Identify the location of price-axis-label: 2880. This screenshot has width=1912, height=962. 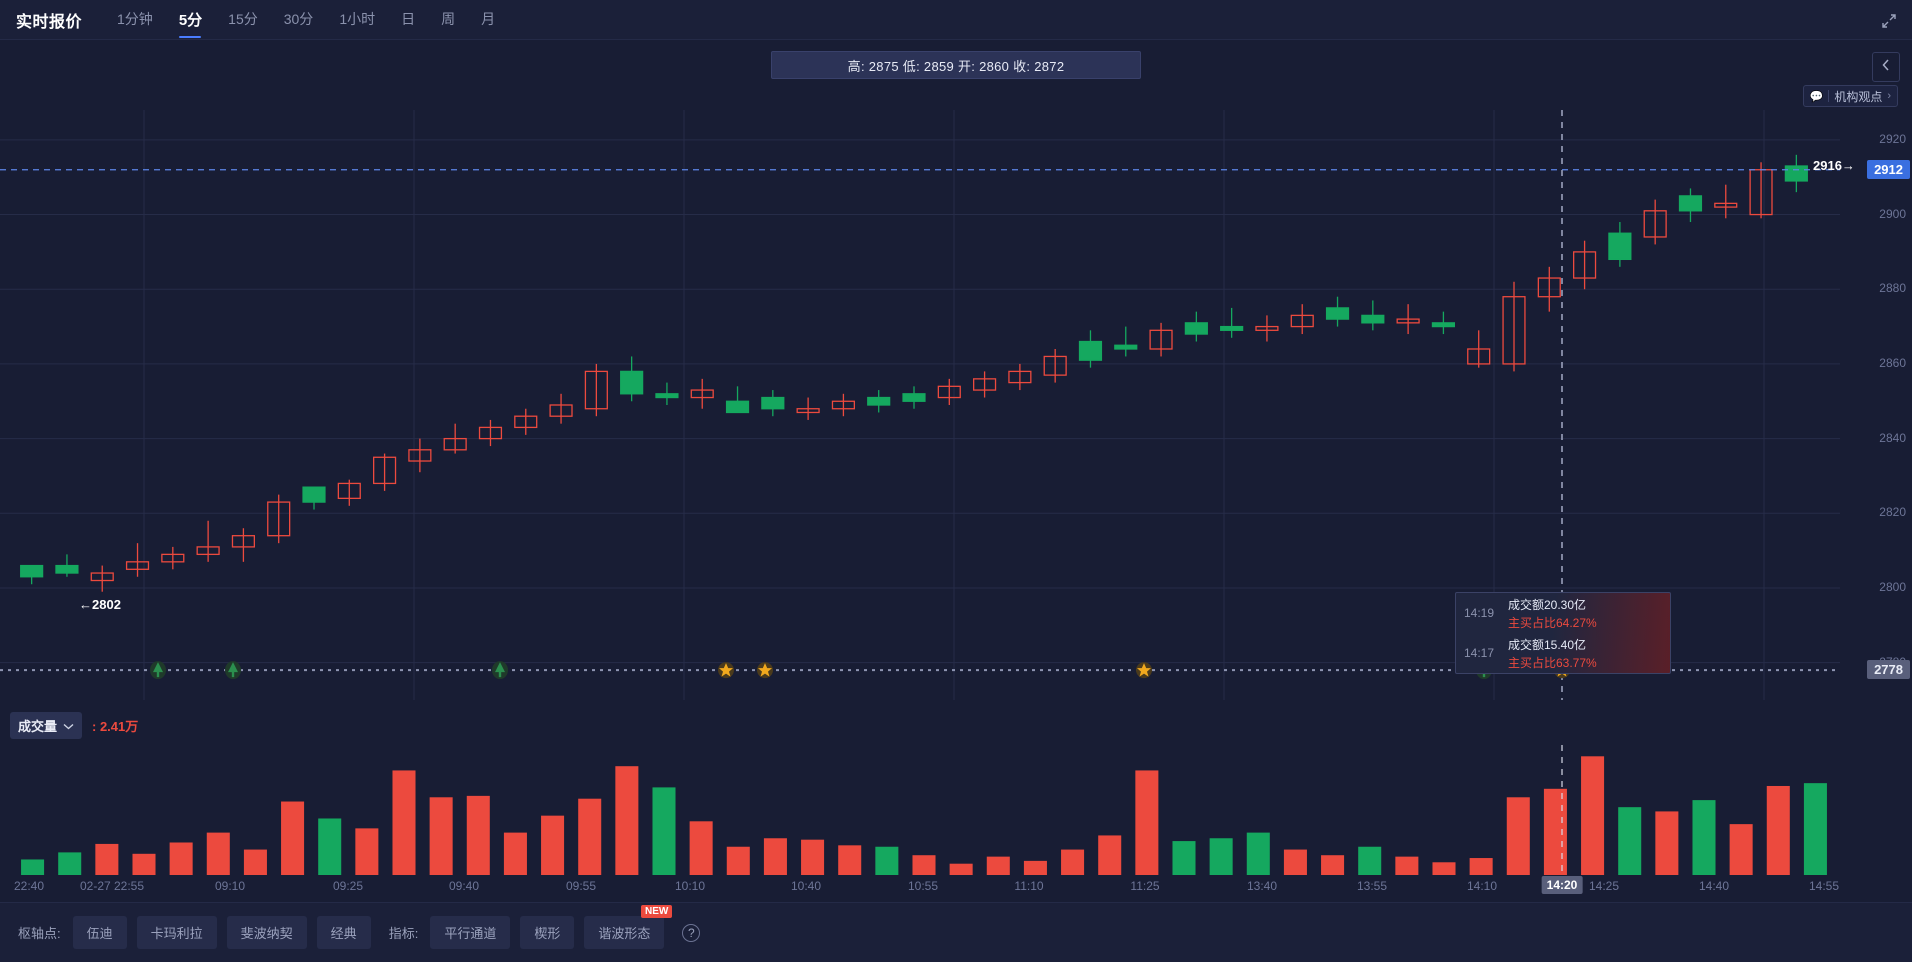
(1892, 288).